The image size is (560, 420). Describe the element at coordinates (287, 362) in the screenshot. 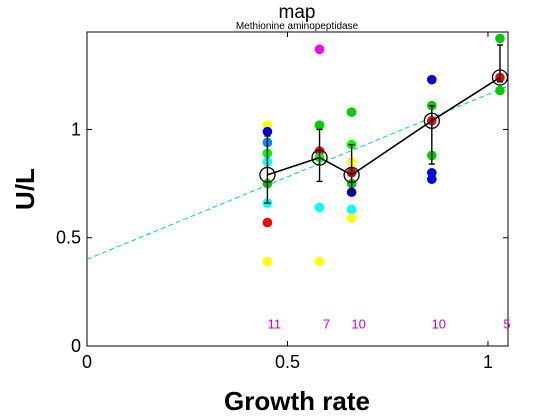

I see `x-tick-label: 0.5` at that location.